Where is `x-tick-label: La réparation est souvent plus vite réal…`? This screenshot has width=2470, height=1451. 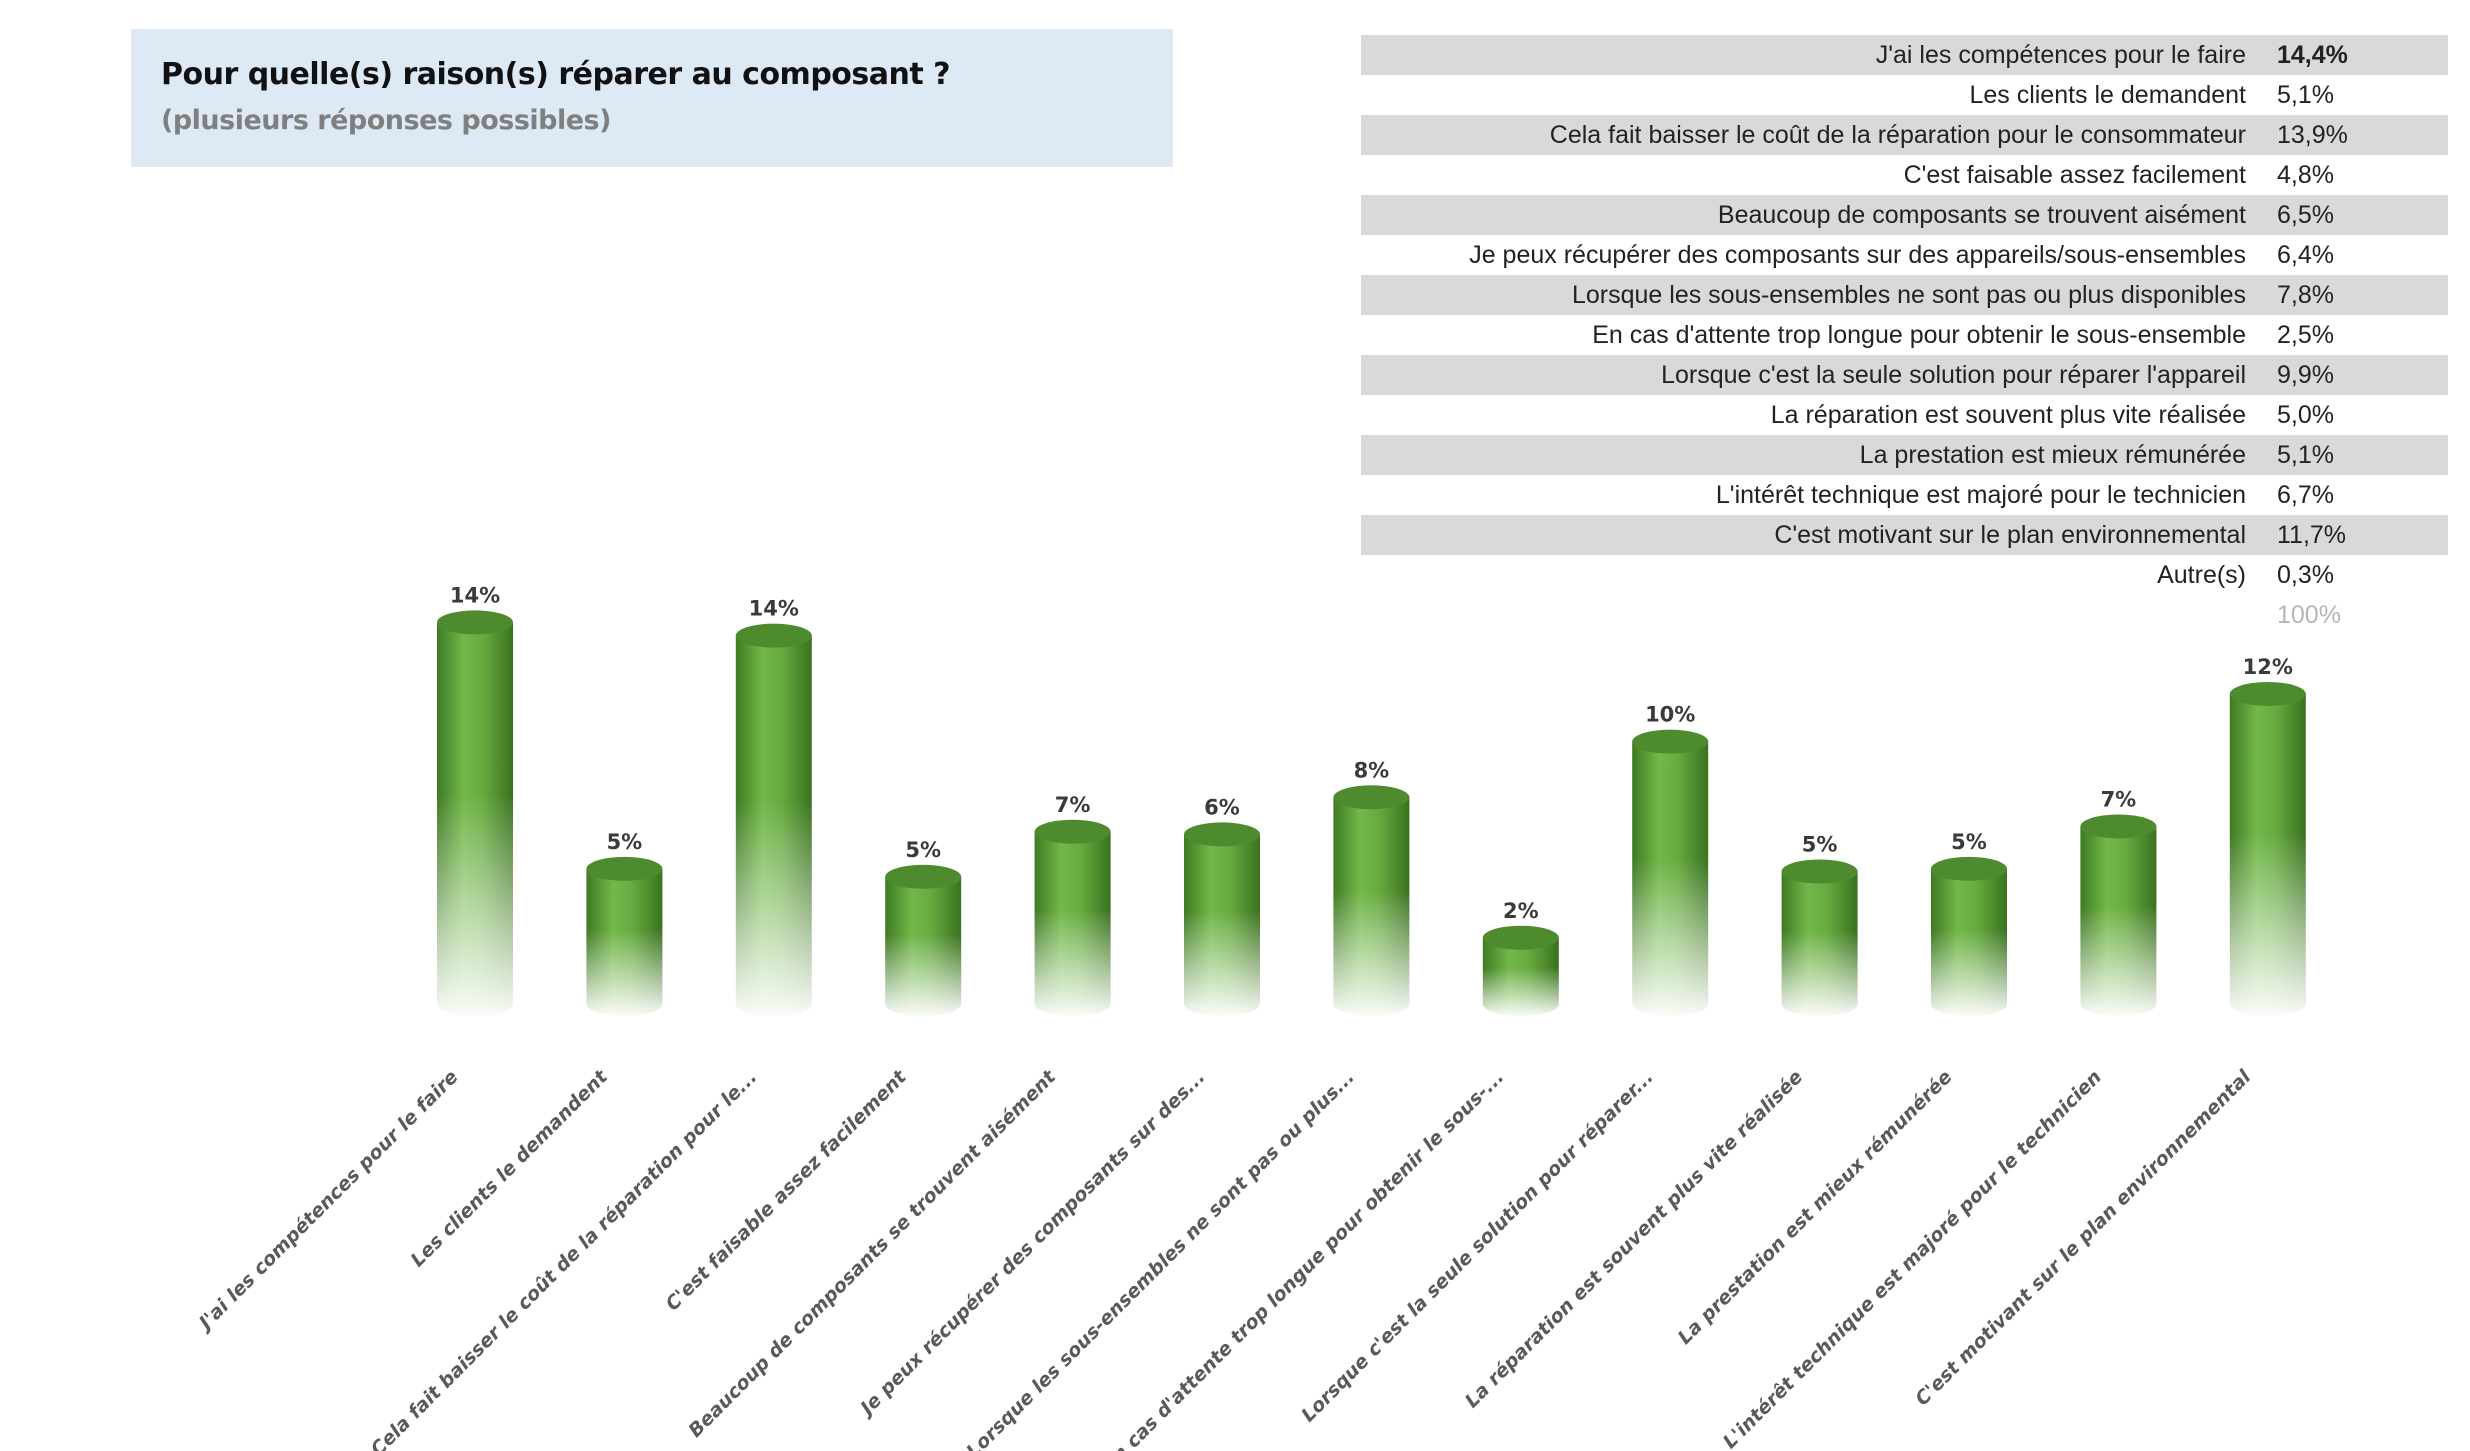 x-tick-label: La réparation est souvent plus vite réal… is located at coordinates (1634, 1239).